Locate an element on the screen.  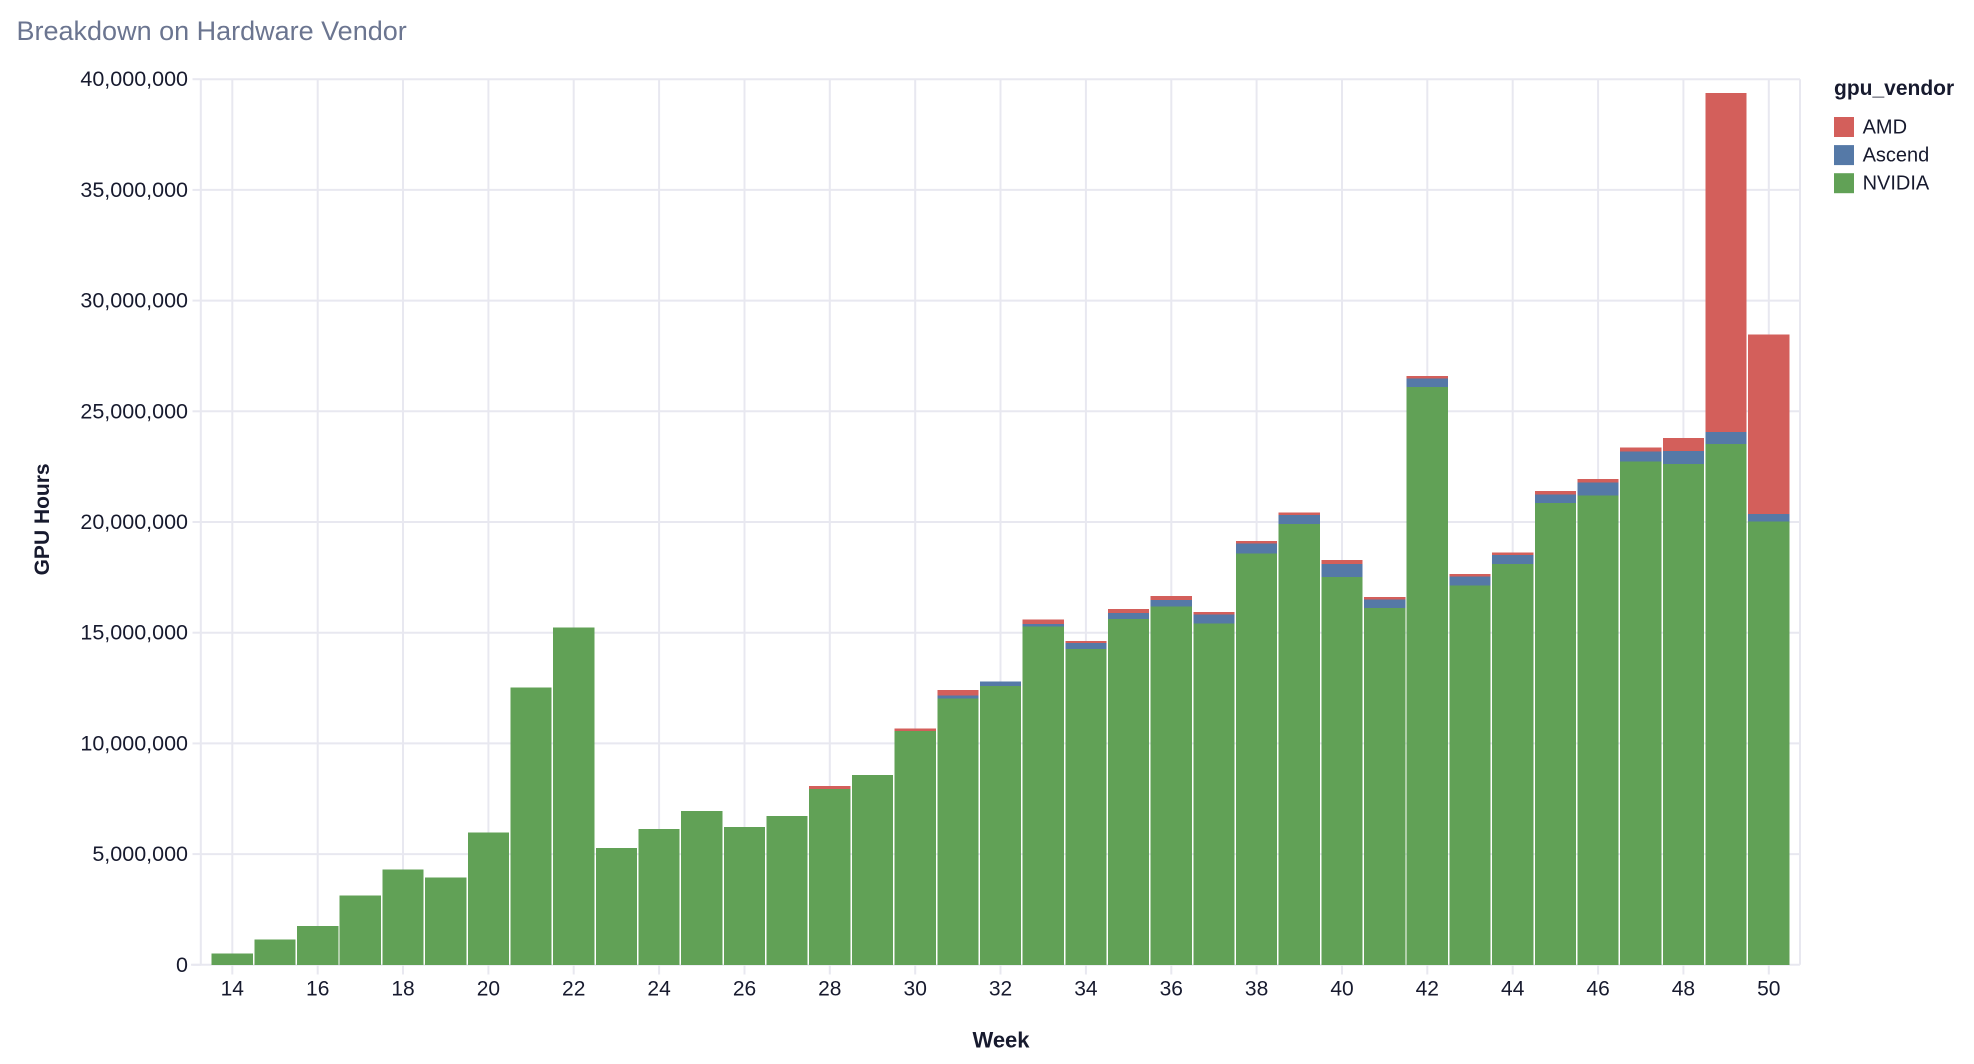
svg-text: 16 is located at coordinates (317, 989).